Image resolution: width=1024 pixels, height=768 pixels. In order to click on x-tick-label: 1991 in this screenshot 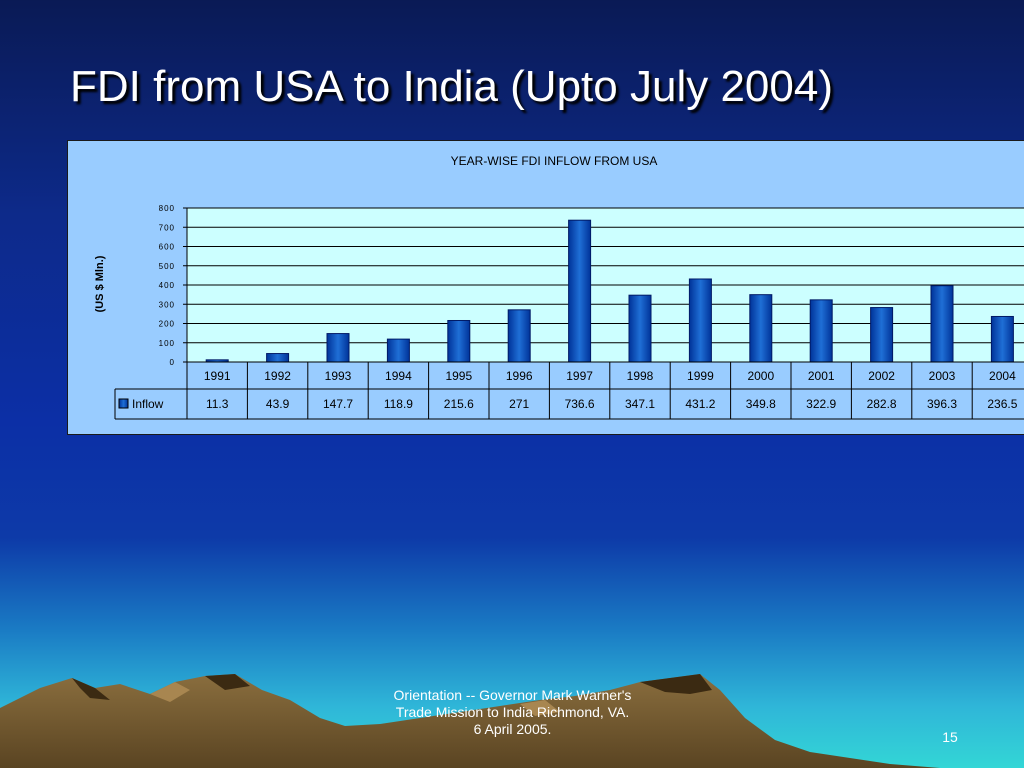, I will do `click(217, 376)`.